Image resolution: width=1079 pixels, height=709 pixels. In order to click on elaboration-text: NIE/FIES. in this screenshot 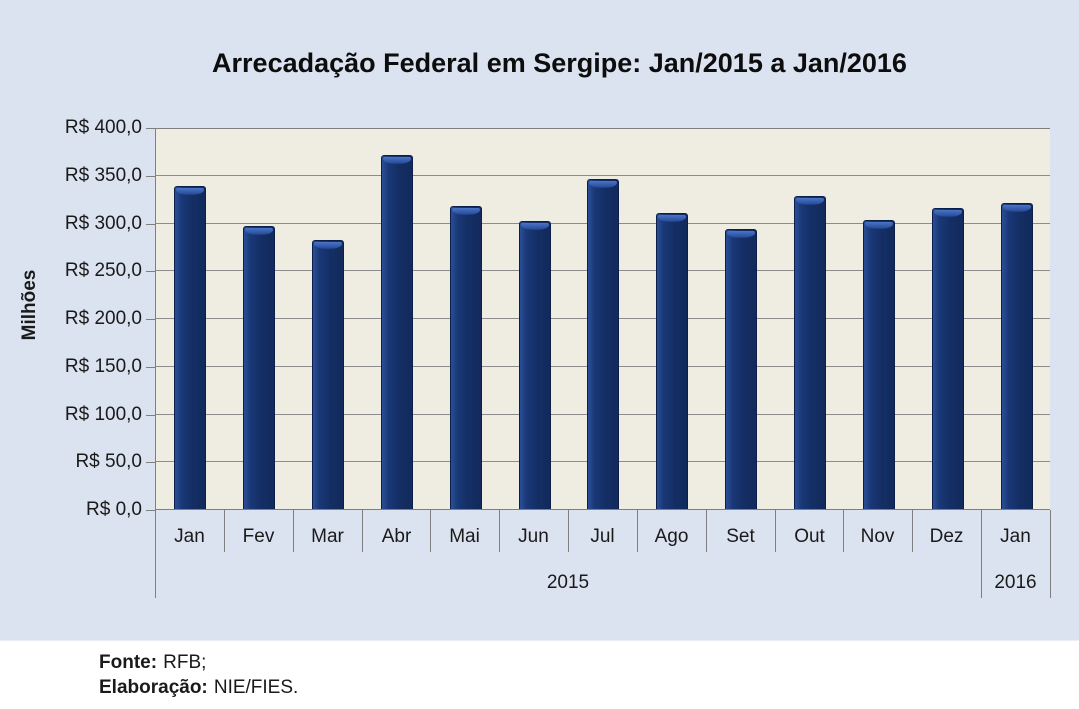, I will do `click(256, 687)`.